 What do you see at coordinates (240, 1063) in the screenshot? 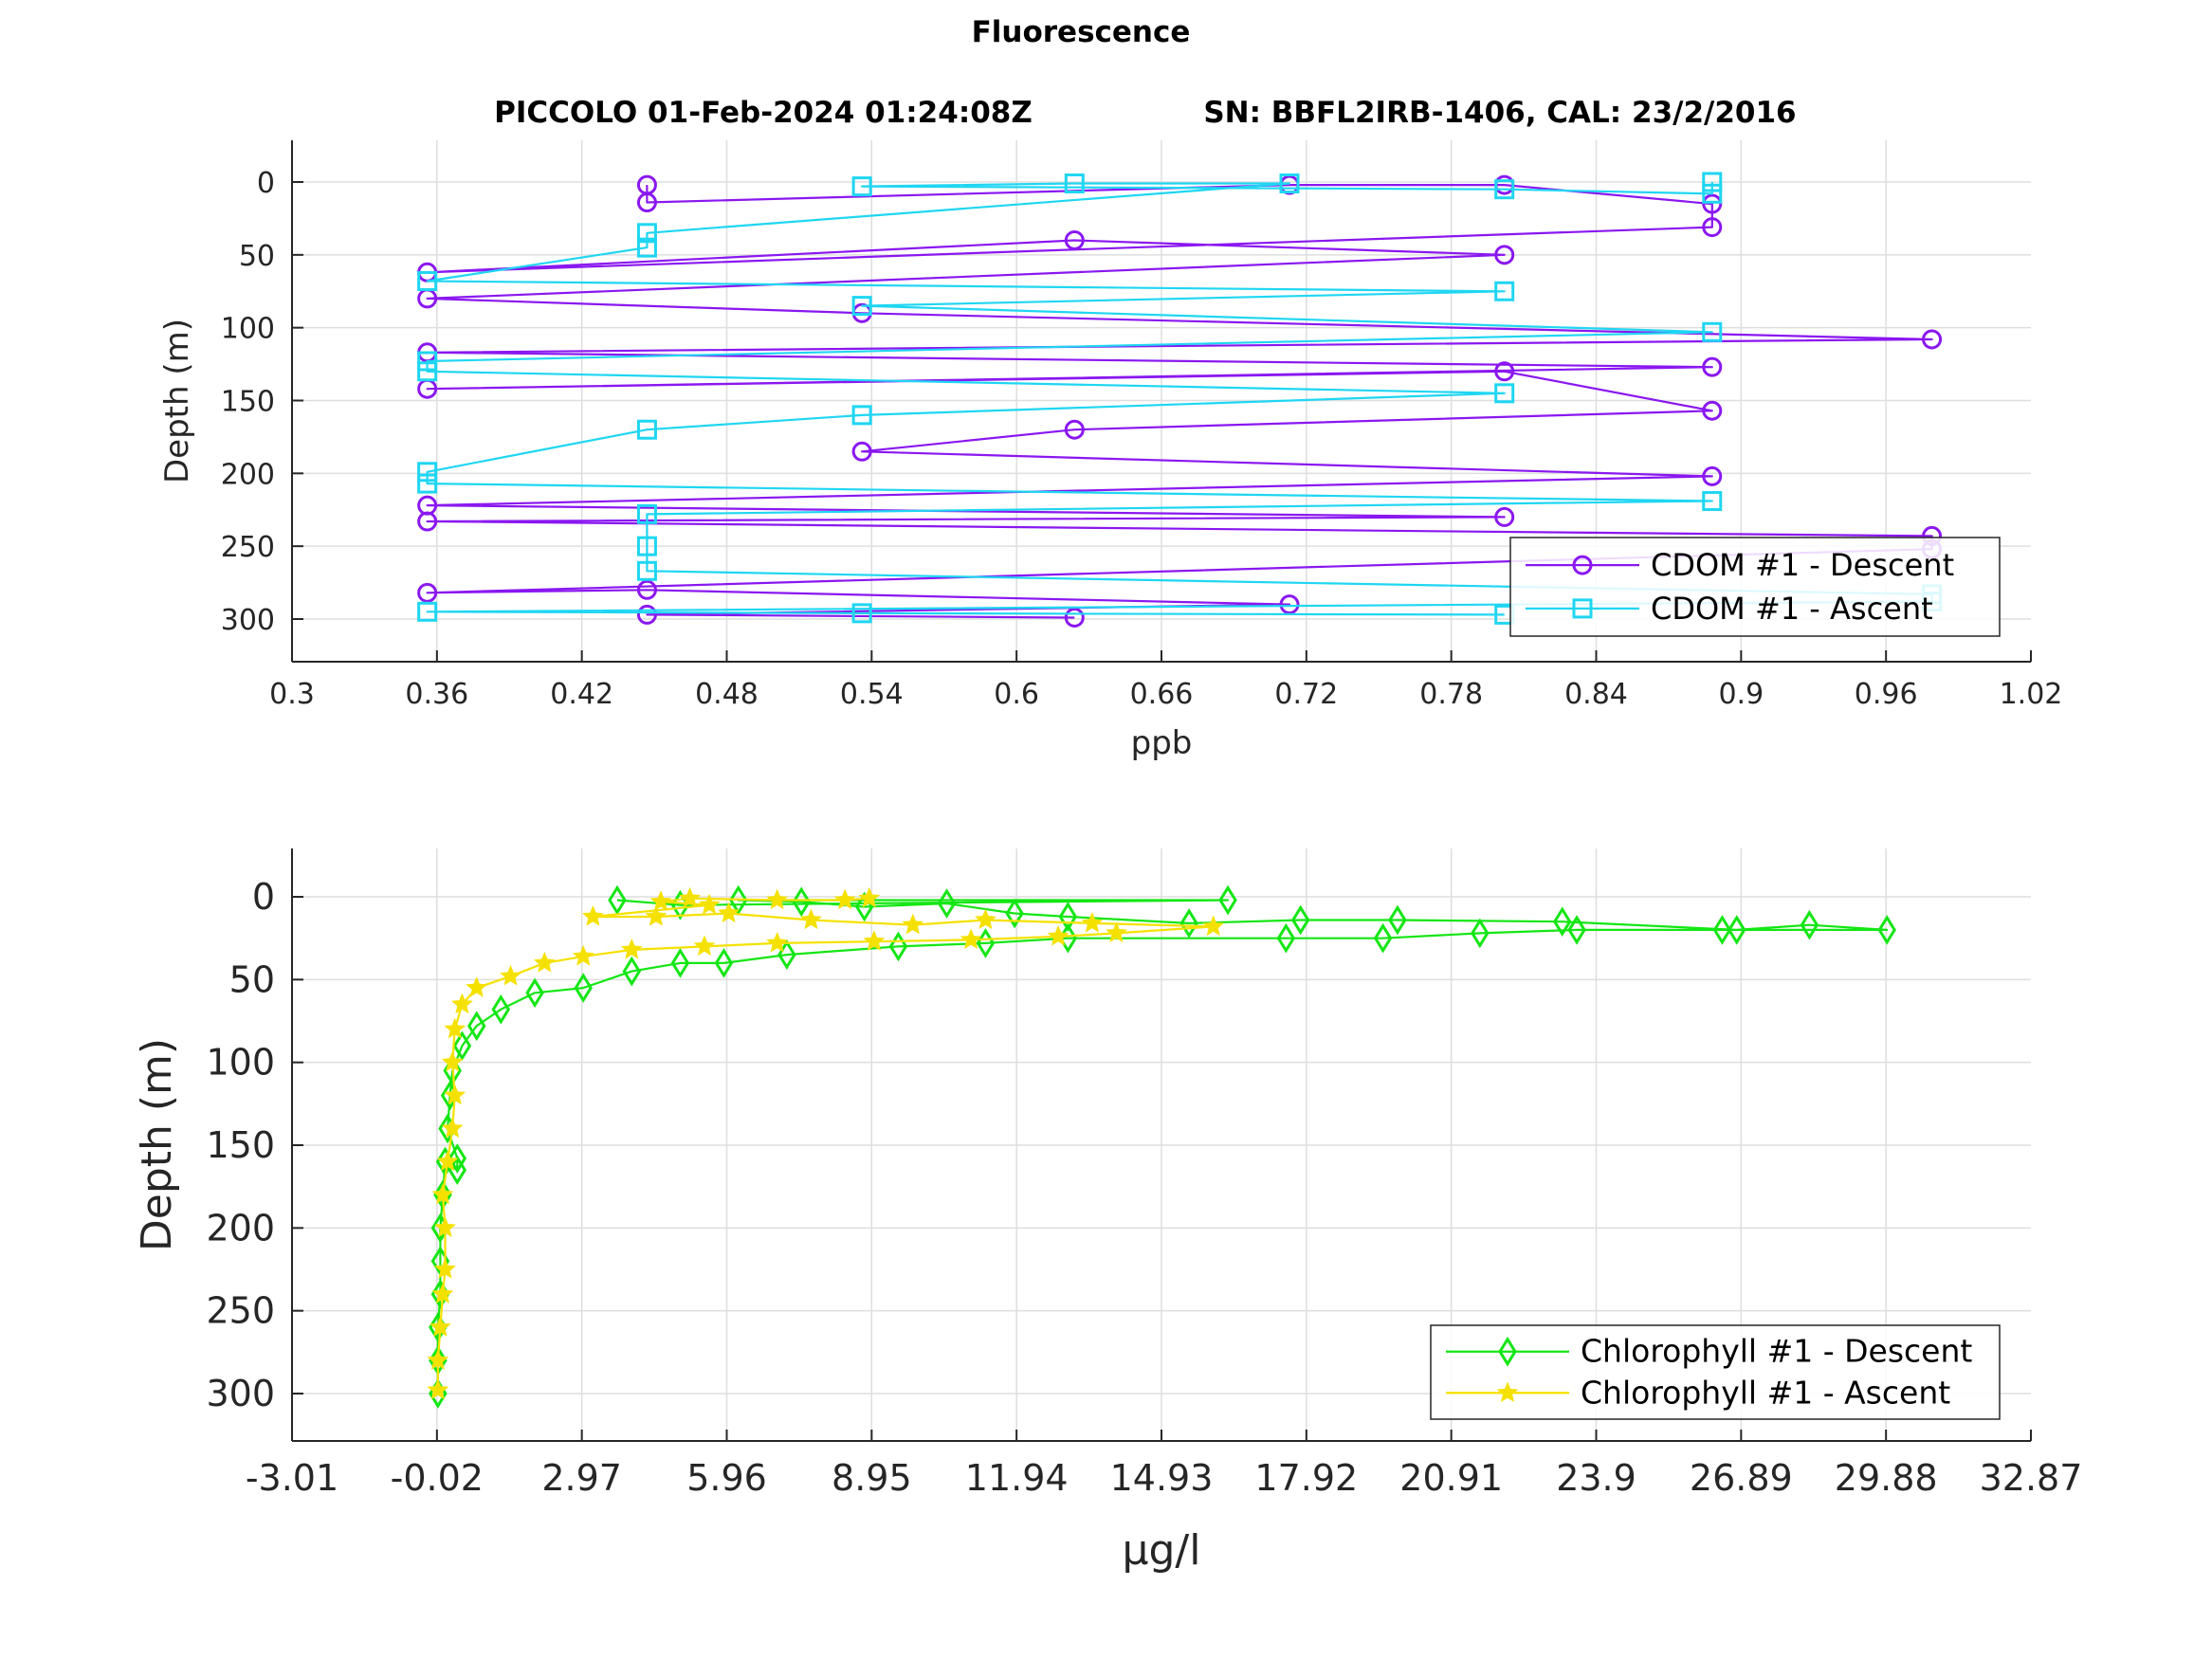
I see `y-tick-label: 100` at bounding box center [240, 1063].